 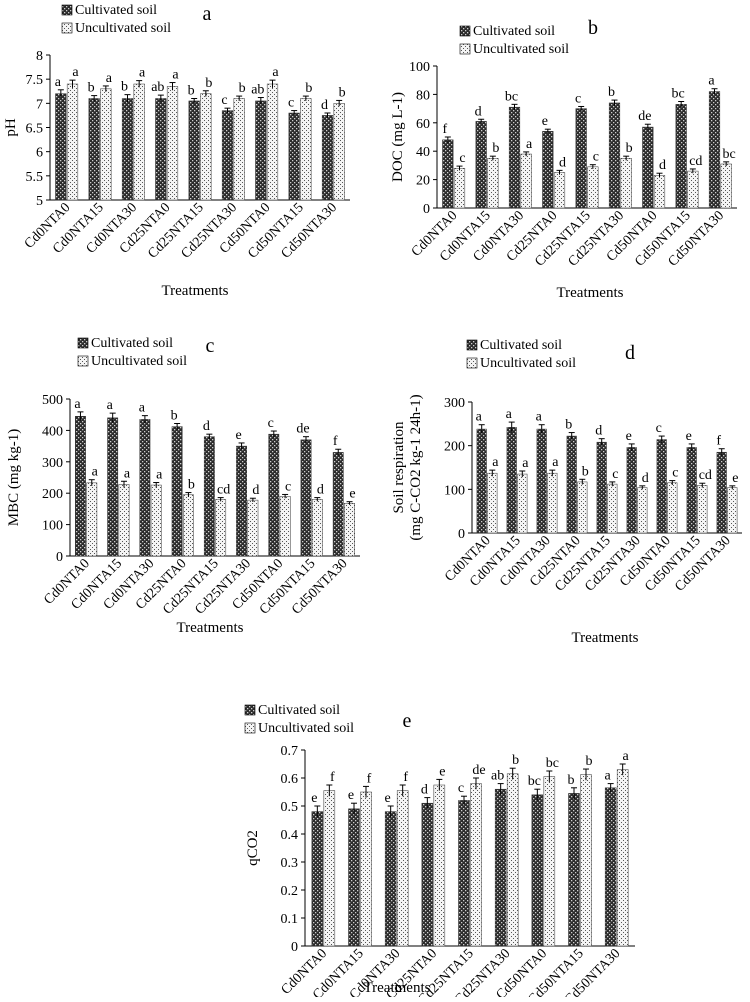 What do you see at coordinates (52, 400) in the screenshot?
I see `y-tick-label: 500` at bounding box center [52, 400].